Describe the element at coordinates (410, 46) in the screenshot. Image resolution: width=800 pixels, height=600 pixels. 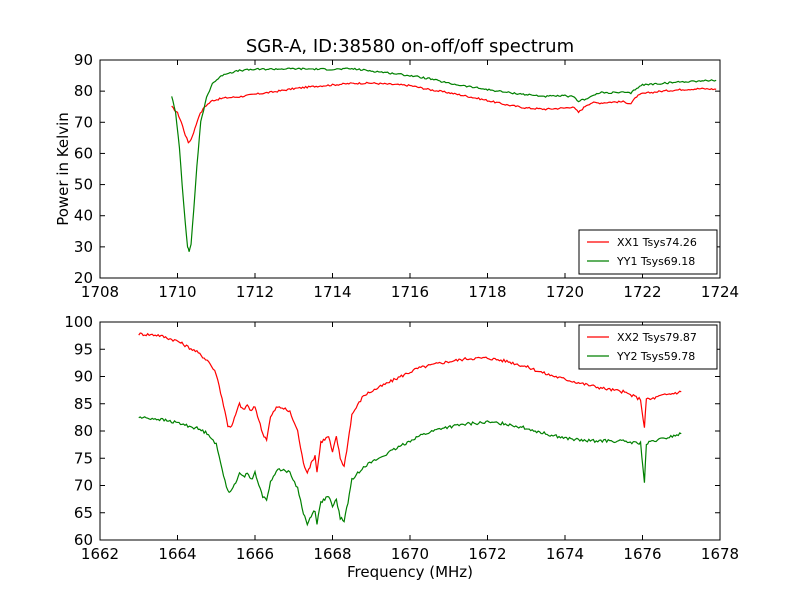
I see `chart-title: SGR-A, ID:38580 on-off/off spectrum` at that location.